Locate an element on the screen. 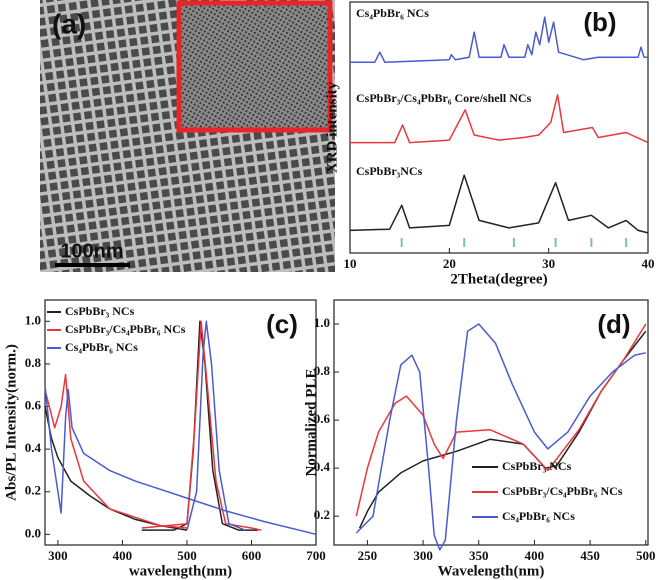  y-axis-label: Normalized PLE is located at coordinates (311, 423).